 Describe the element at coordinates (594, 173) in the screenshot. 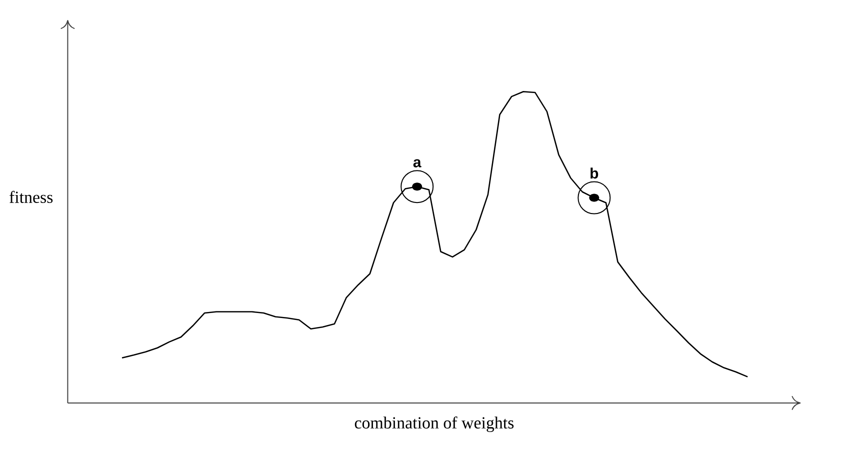

I see `annotation: b` at that location.